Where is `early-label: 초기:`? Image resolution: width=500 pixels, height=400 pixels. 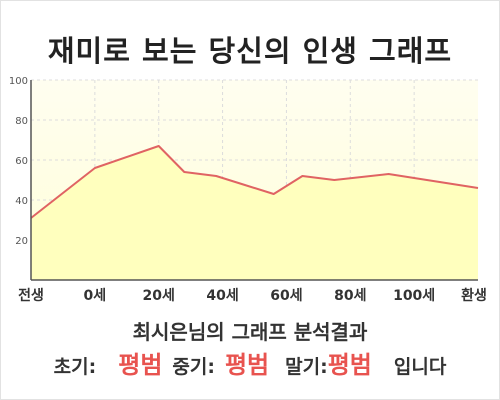
early-label: 초기: is located at coordinates (75, 367).